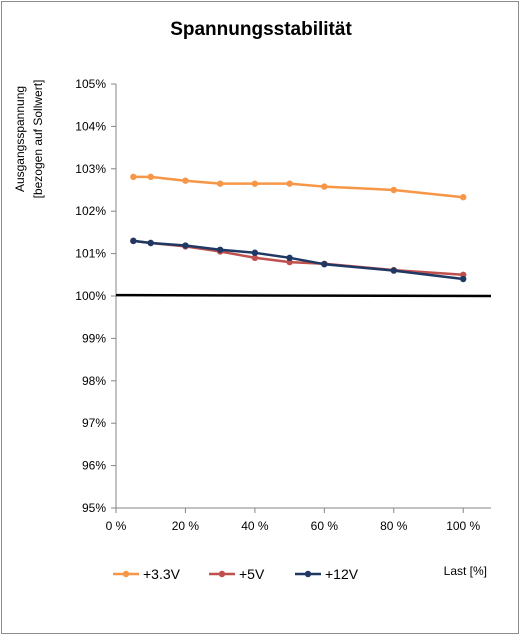 This screenshot has height=637, width=522. Describe the element at coordinates (90, 254) in the screenshot. I see `y-tick-label: 101%` at that location.